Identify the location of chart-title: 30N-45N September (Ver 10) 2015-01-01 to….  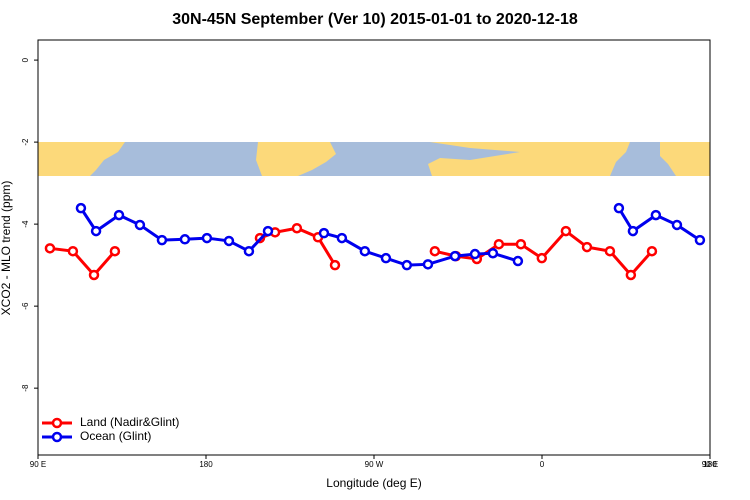
(375, 19).